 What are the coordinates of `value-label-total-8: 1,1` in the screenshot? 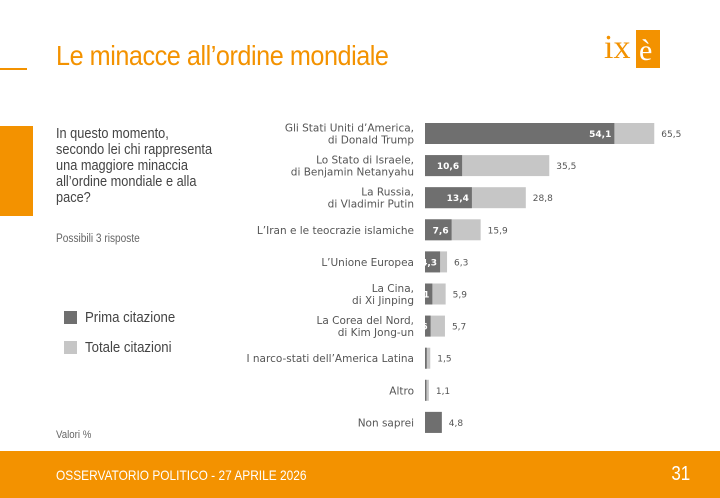 It's located at (443, 392).